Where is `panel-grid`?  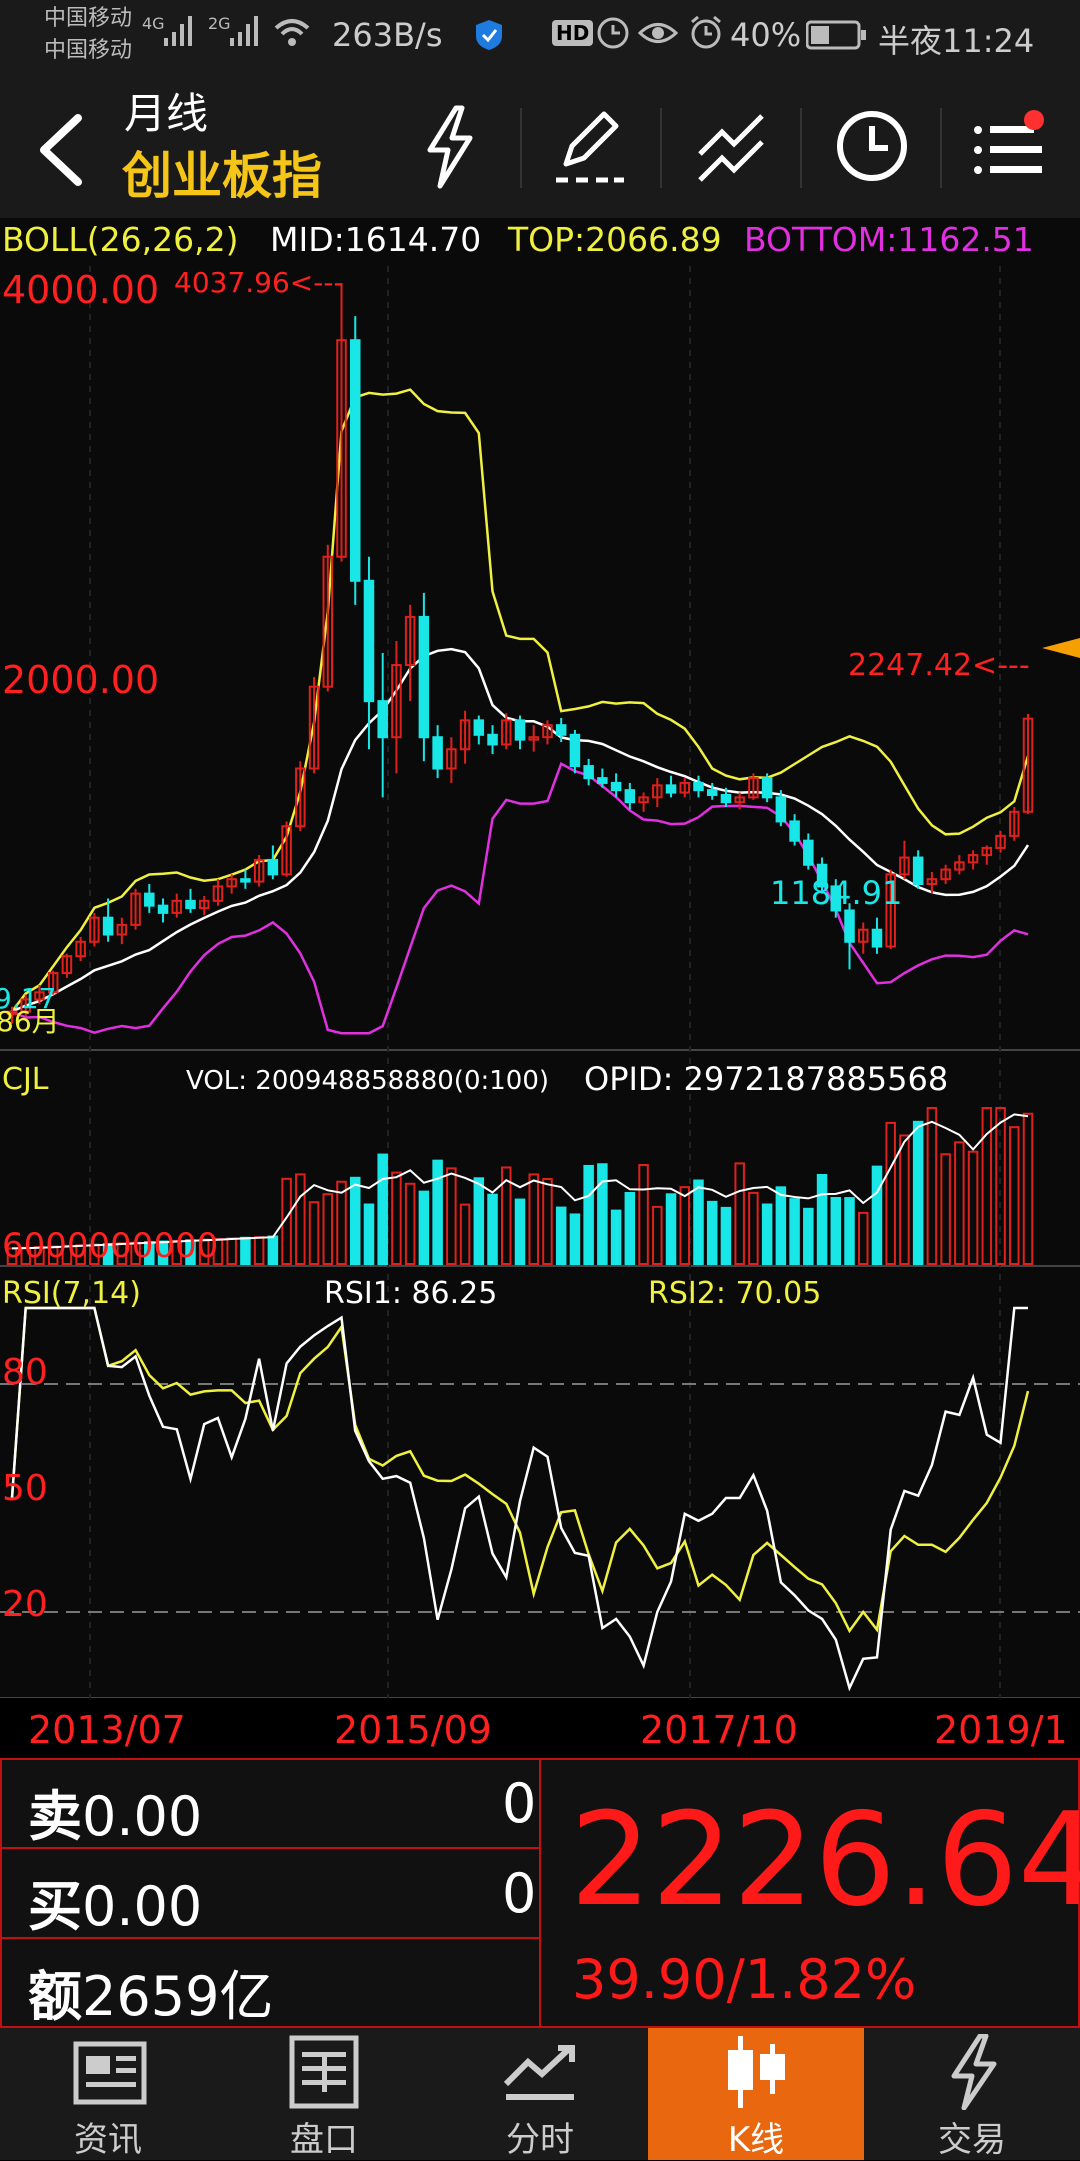
panel-grid is located at coordinates (540, 1893).